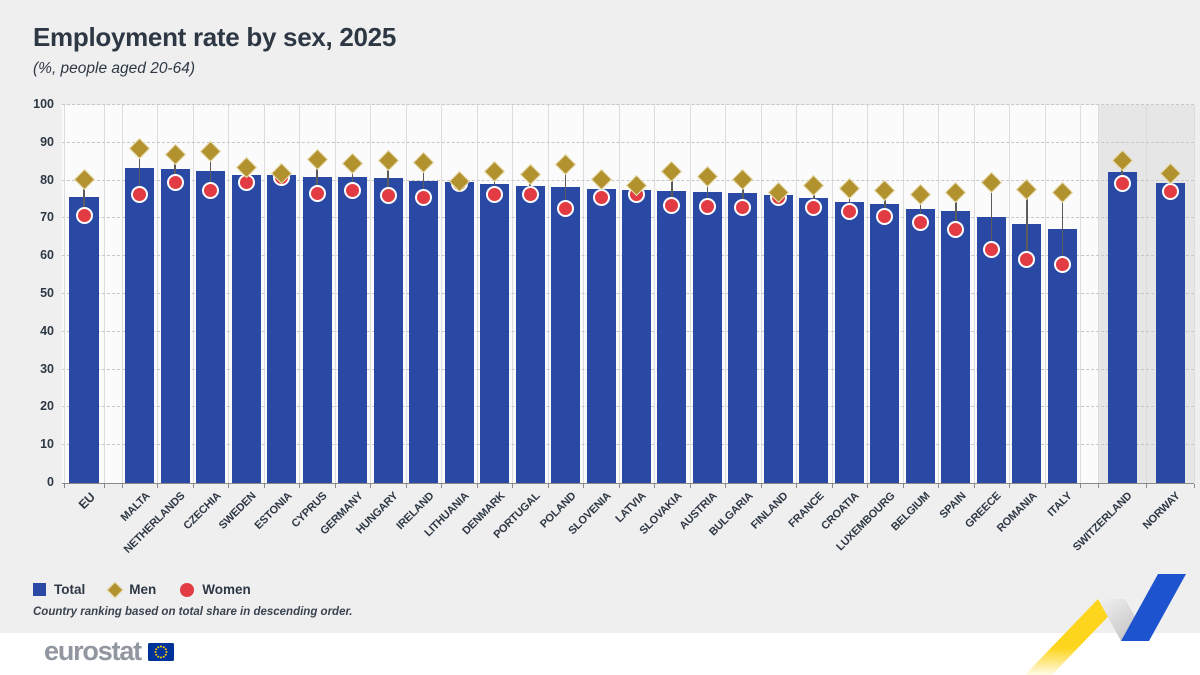 The height and width of the screenshot is (675, 1200). Describe the element at coordinates (109, 651) in the screenshot. I see `eurostat-logo: eurostat` at that location.